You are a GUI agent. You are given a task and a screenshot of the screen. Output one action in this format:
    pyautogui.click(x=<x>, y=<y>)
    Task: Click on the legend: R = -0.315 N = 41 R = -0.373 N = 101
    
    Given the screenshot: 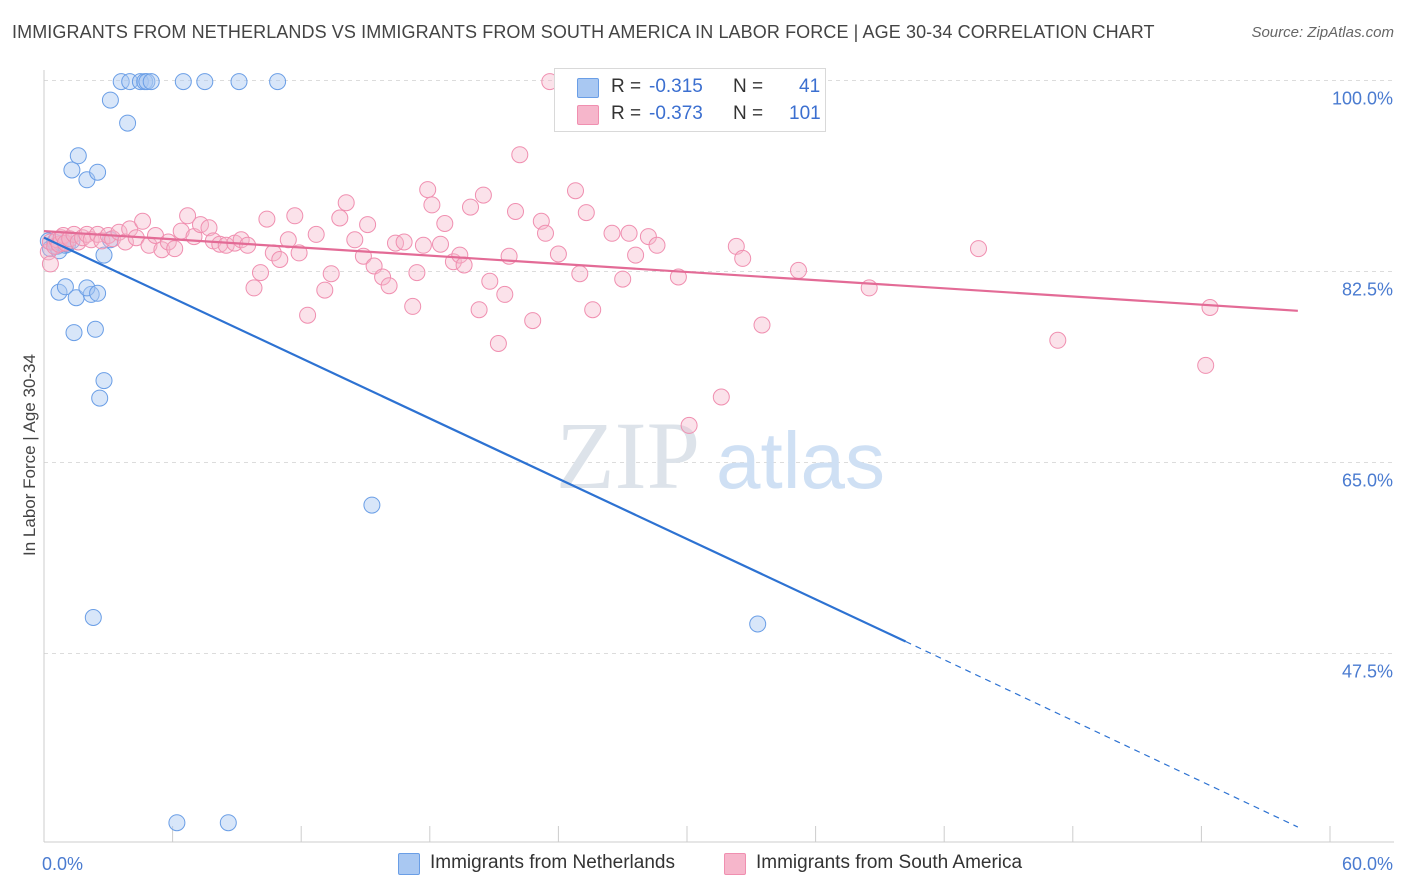 What is the action you would take?
    pyautogui.click(x=690, y=100)
    